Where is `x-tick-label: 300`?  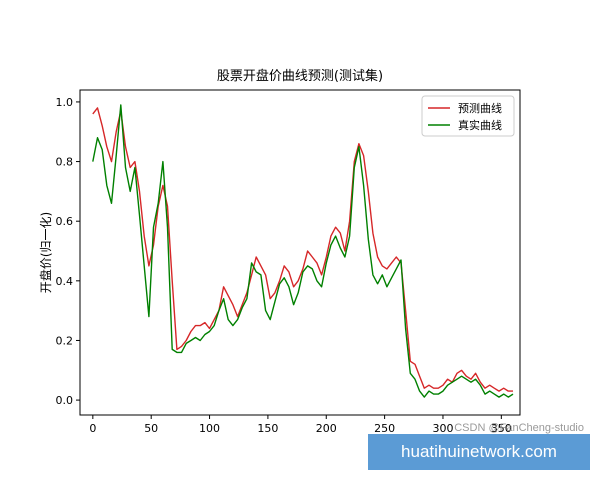
x-tick-label: 300 is located at coordinates (442, 428).